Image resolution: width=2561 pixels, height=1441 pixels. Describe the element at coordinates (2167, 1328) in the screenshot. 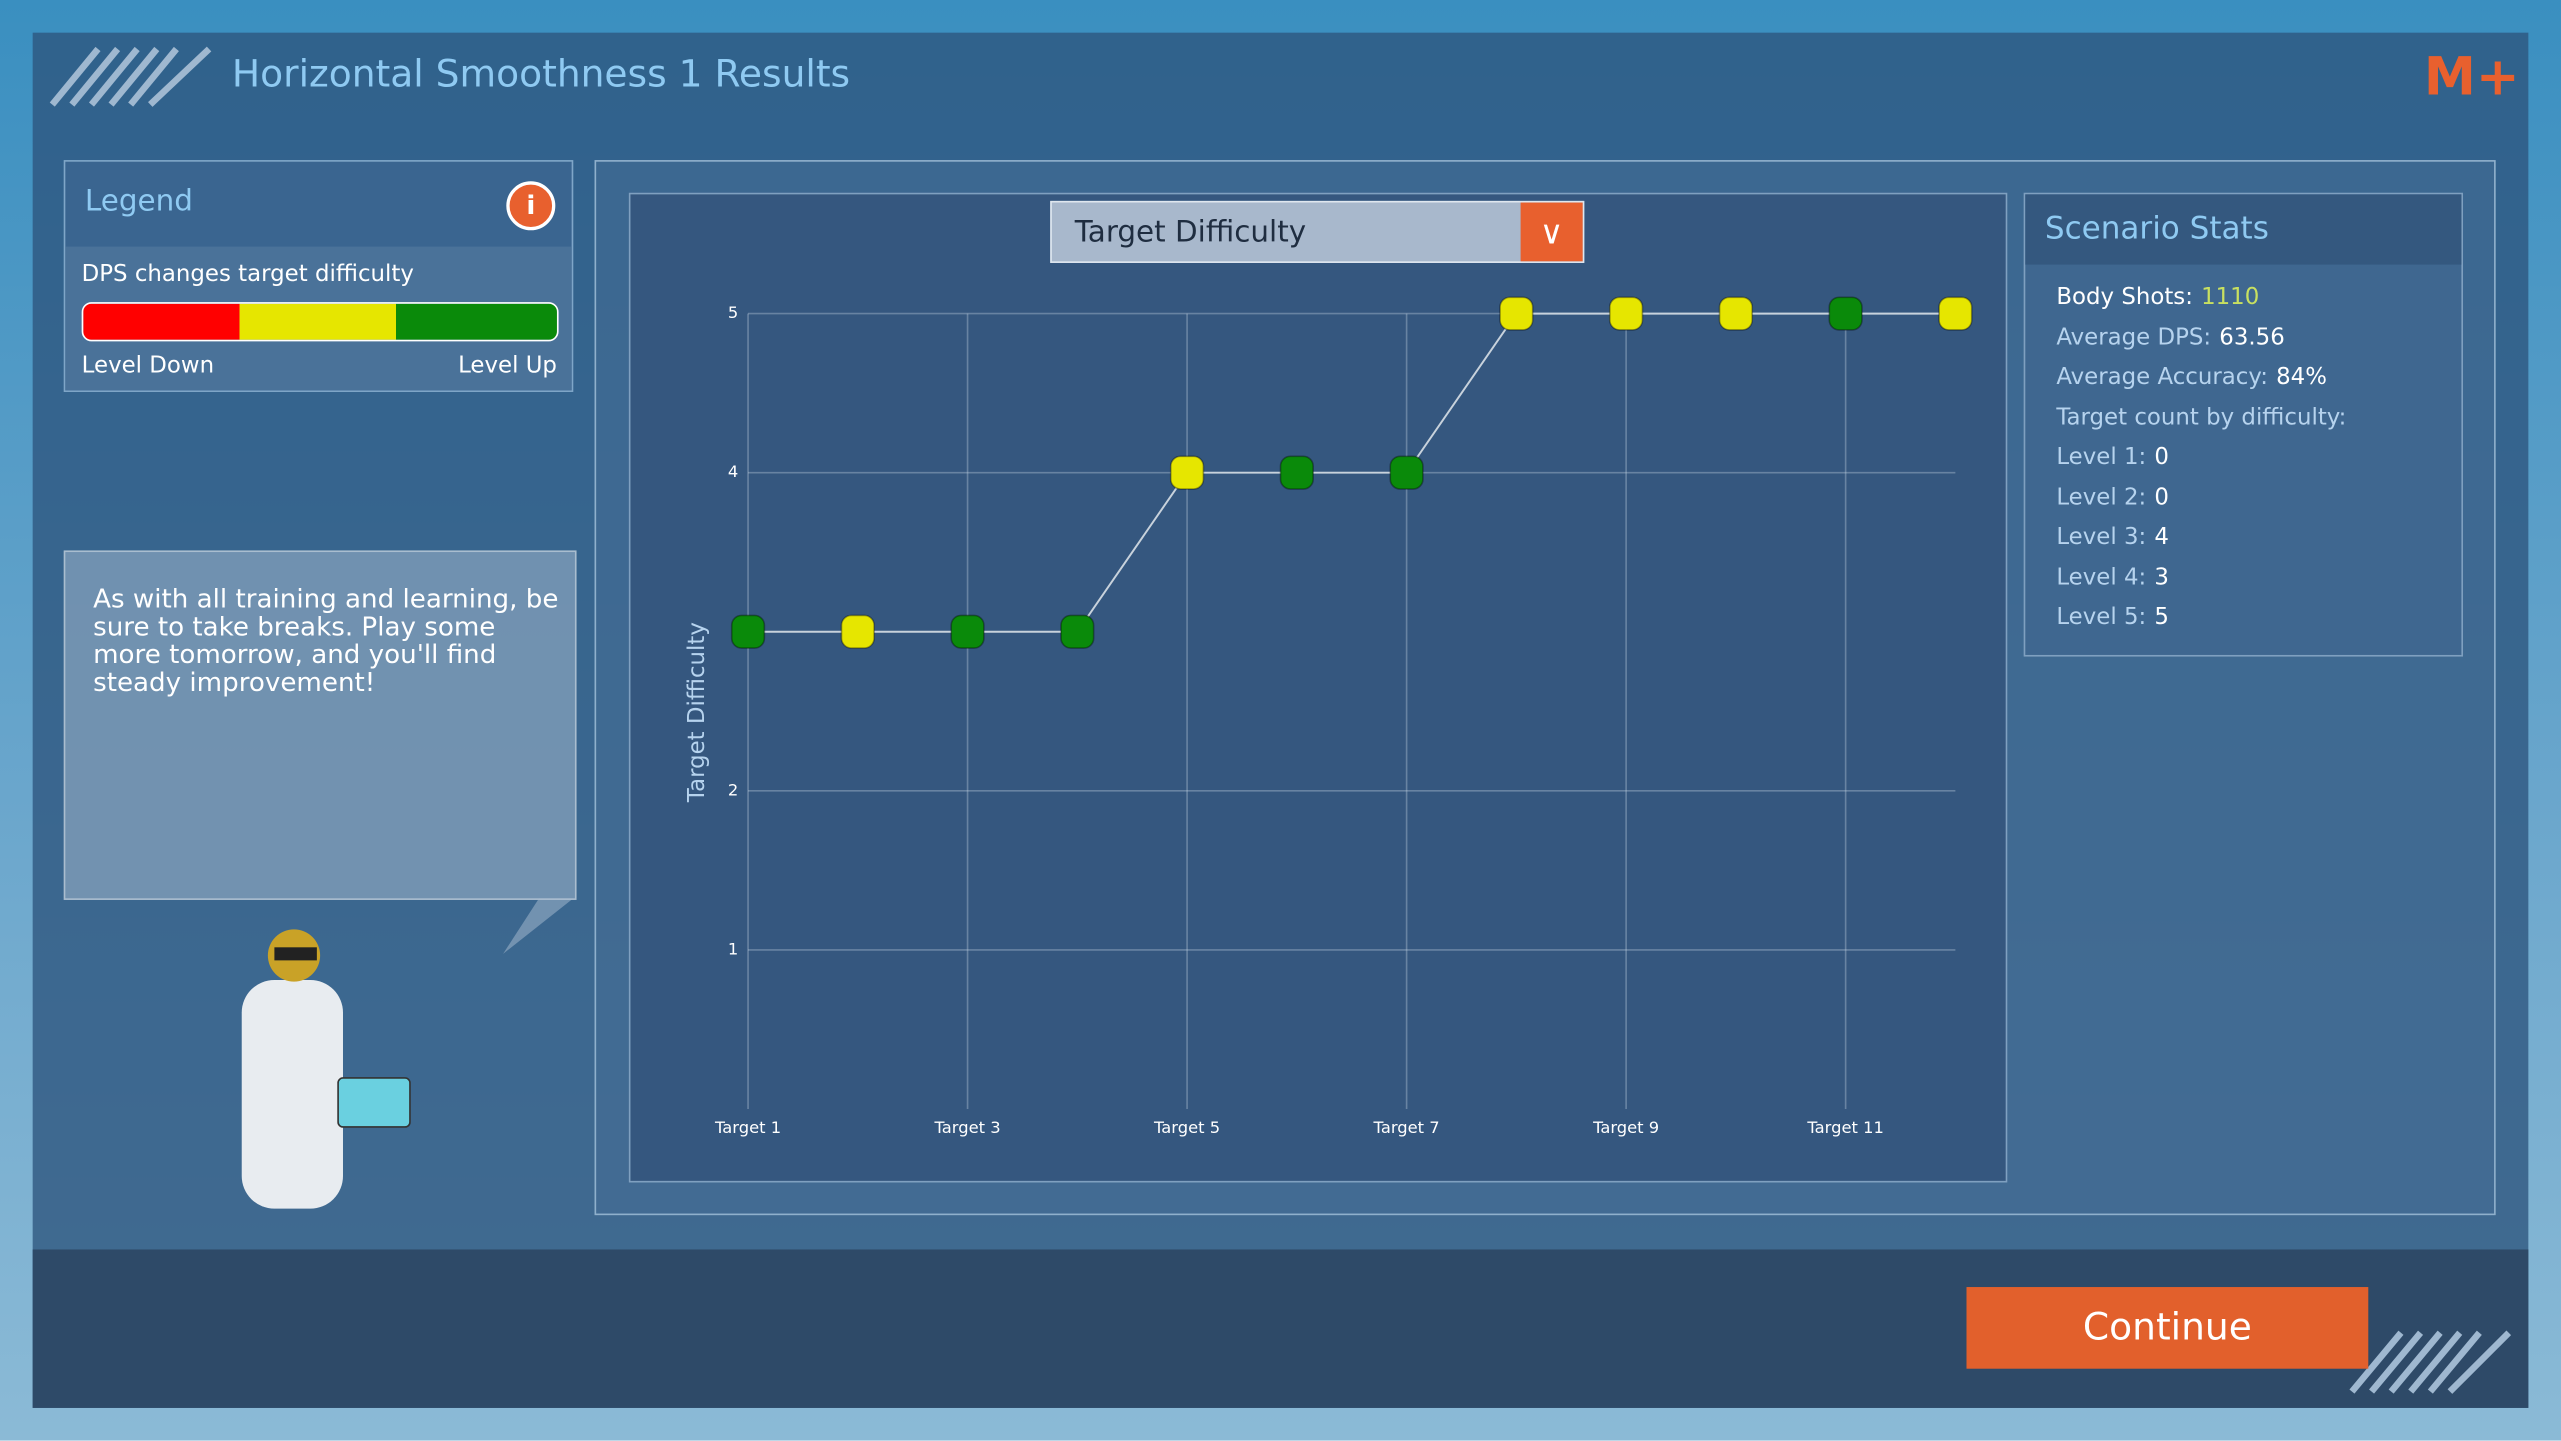

I see `continue-button: Continue` at that location.